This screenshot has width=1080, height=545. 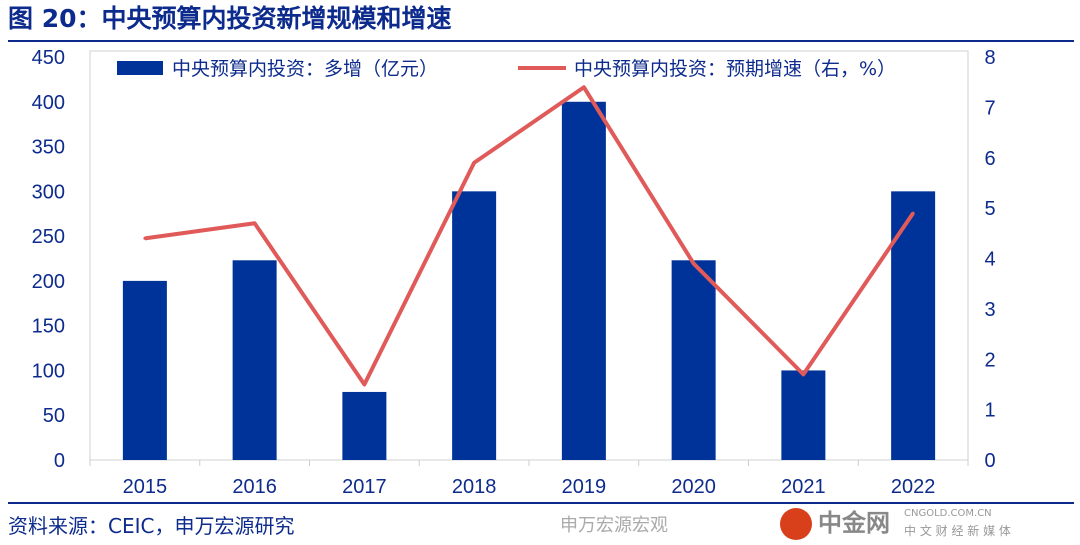 What do you see at coordinates (948, 513) in the screenshot?
I see `domain-watermark: CNGOLD.COM.CN` at bounding box center [948, 513].